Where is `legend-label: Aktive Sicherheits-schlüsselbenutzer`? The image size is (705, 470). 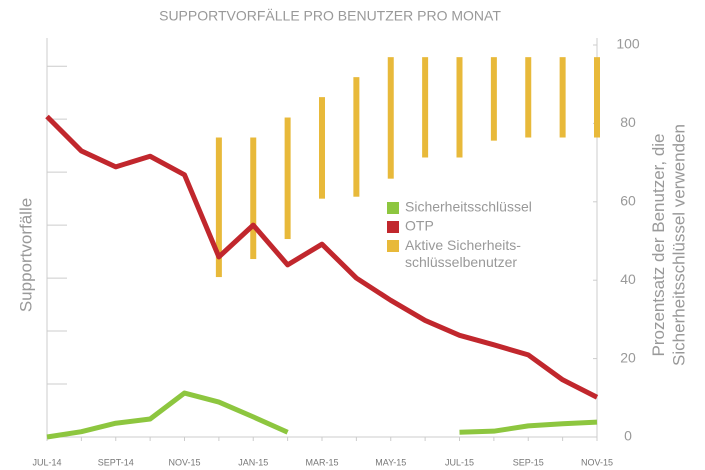 legend-label: Aktive Sicherheits-schlüsselbenutzer is located at coordinates (463, 253).